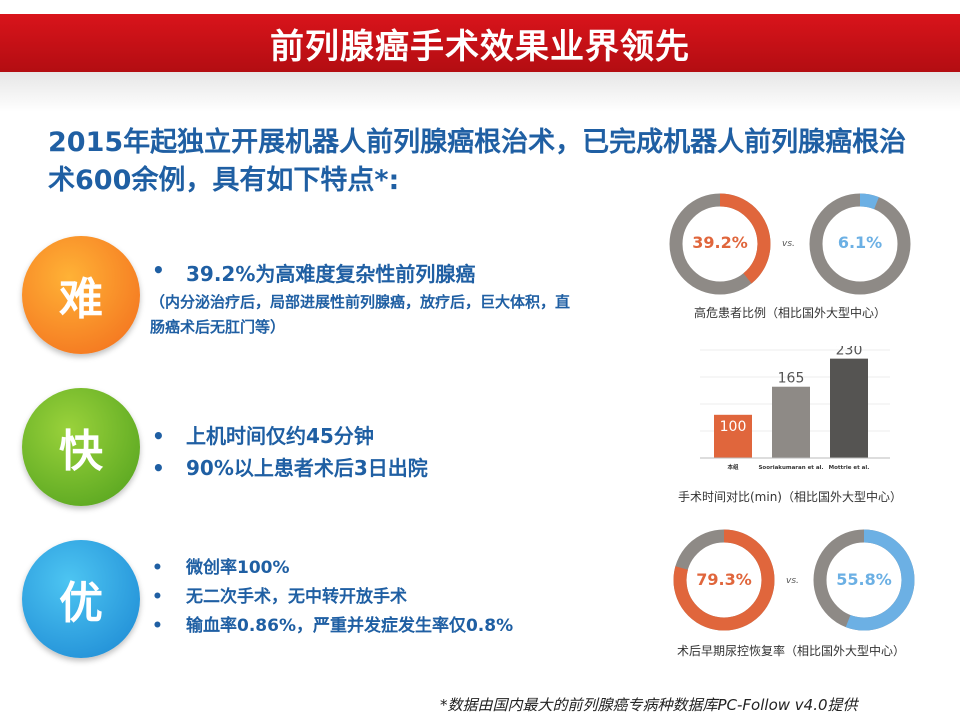 The width and height of the screenshot is (960, 720). I want to click on list-item: • 90%以上患者术后3日出院, so click(289, 468).